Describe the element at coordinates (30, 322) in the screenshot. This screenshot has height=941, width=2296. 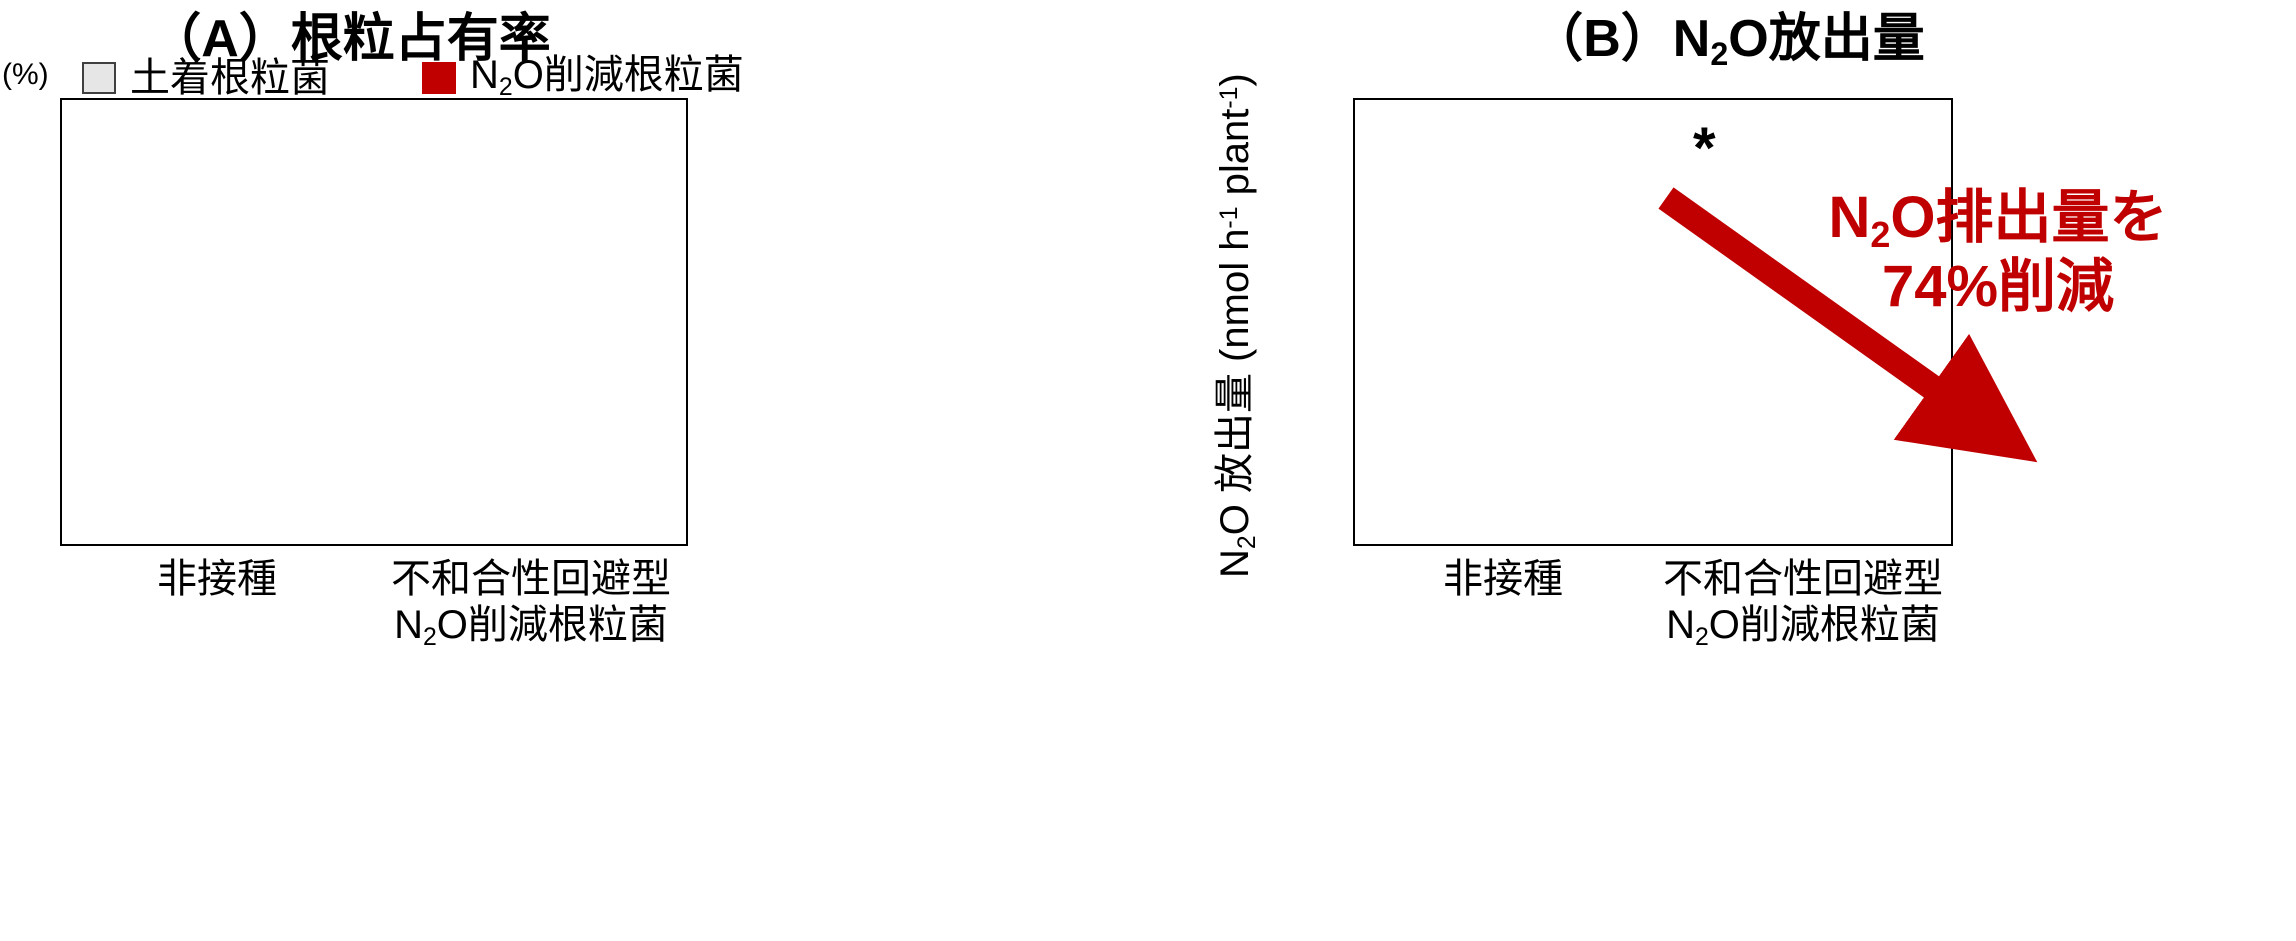
I see `panel-a-y-axis` at that location.